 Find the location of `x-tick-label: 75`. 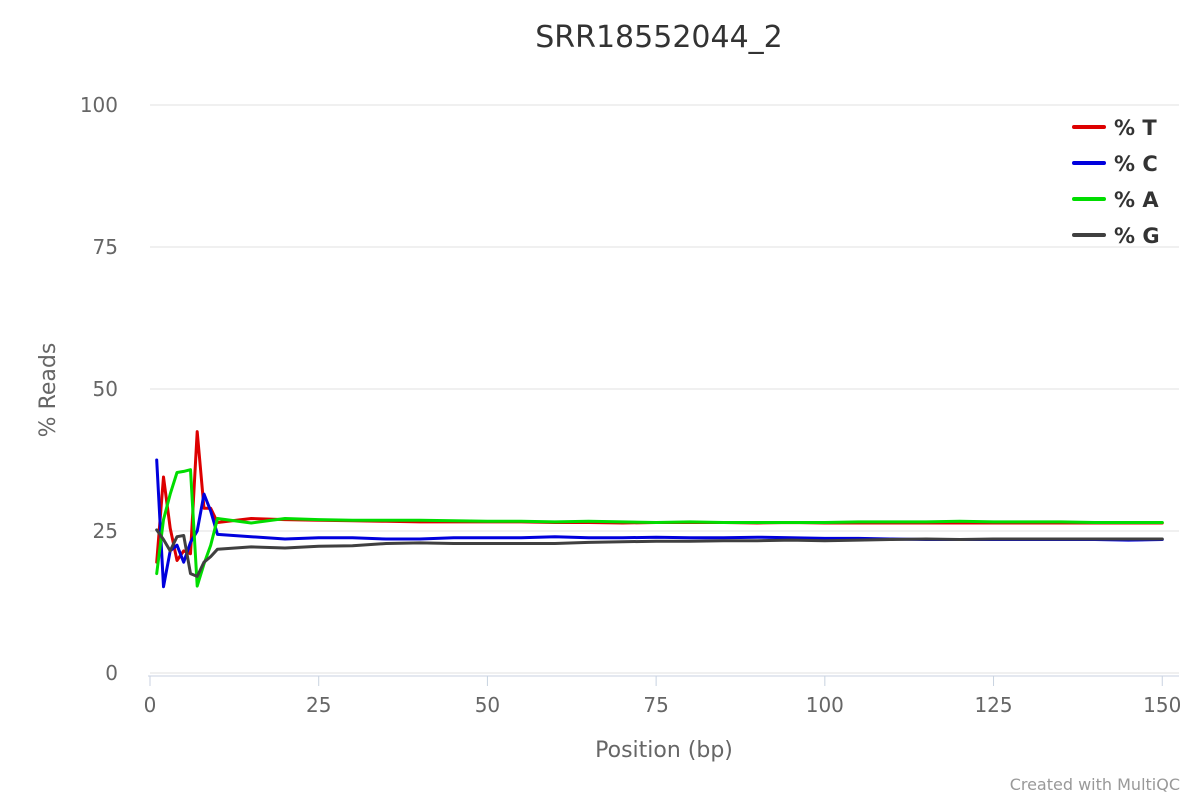

x-tick-label: 75 is located at coordinates (655, 705).